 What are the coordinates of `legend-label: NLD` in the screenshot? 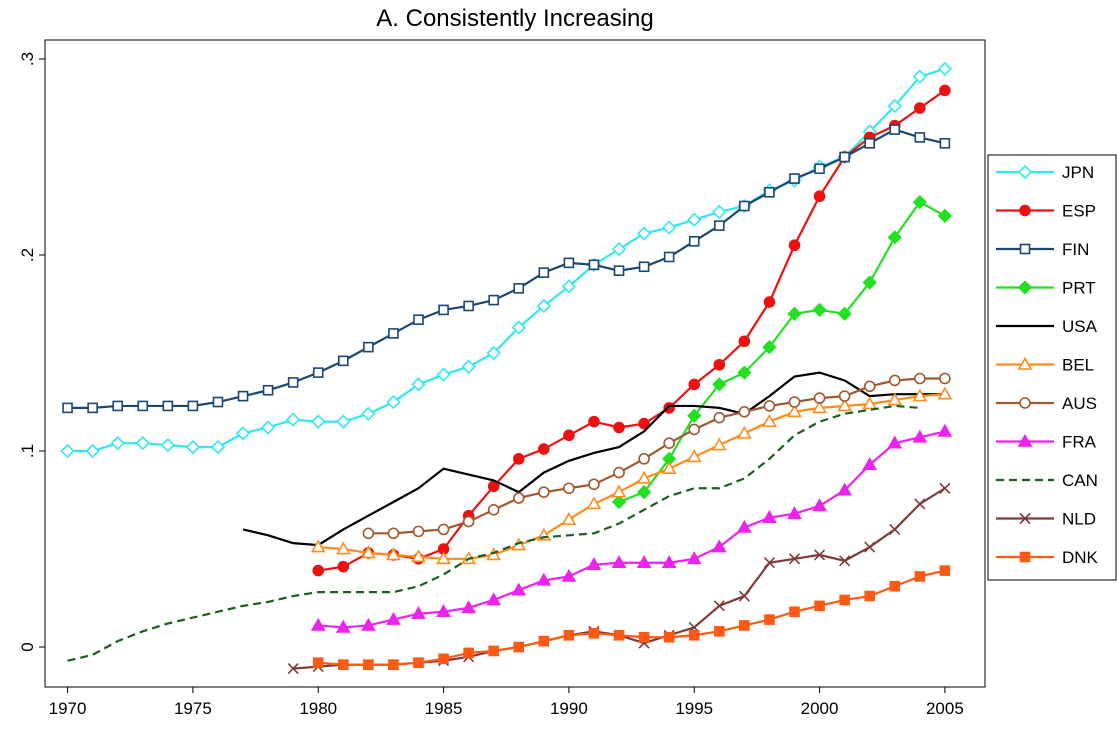 It's located at (1079, 519).